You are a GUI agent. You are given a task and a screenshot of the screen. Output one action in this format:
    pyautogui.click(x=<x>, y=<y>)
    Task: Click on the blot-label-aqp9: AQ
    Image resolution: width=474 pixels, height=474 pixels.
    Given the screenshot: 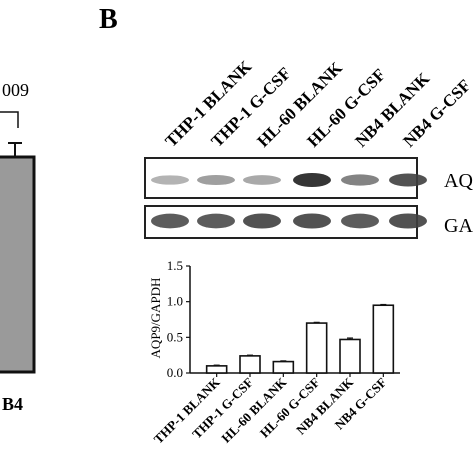 What is the action you would take?
    pyautogui.click(x=458, y=181)
    